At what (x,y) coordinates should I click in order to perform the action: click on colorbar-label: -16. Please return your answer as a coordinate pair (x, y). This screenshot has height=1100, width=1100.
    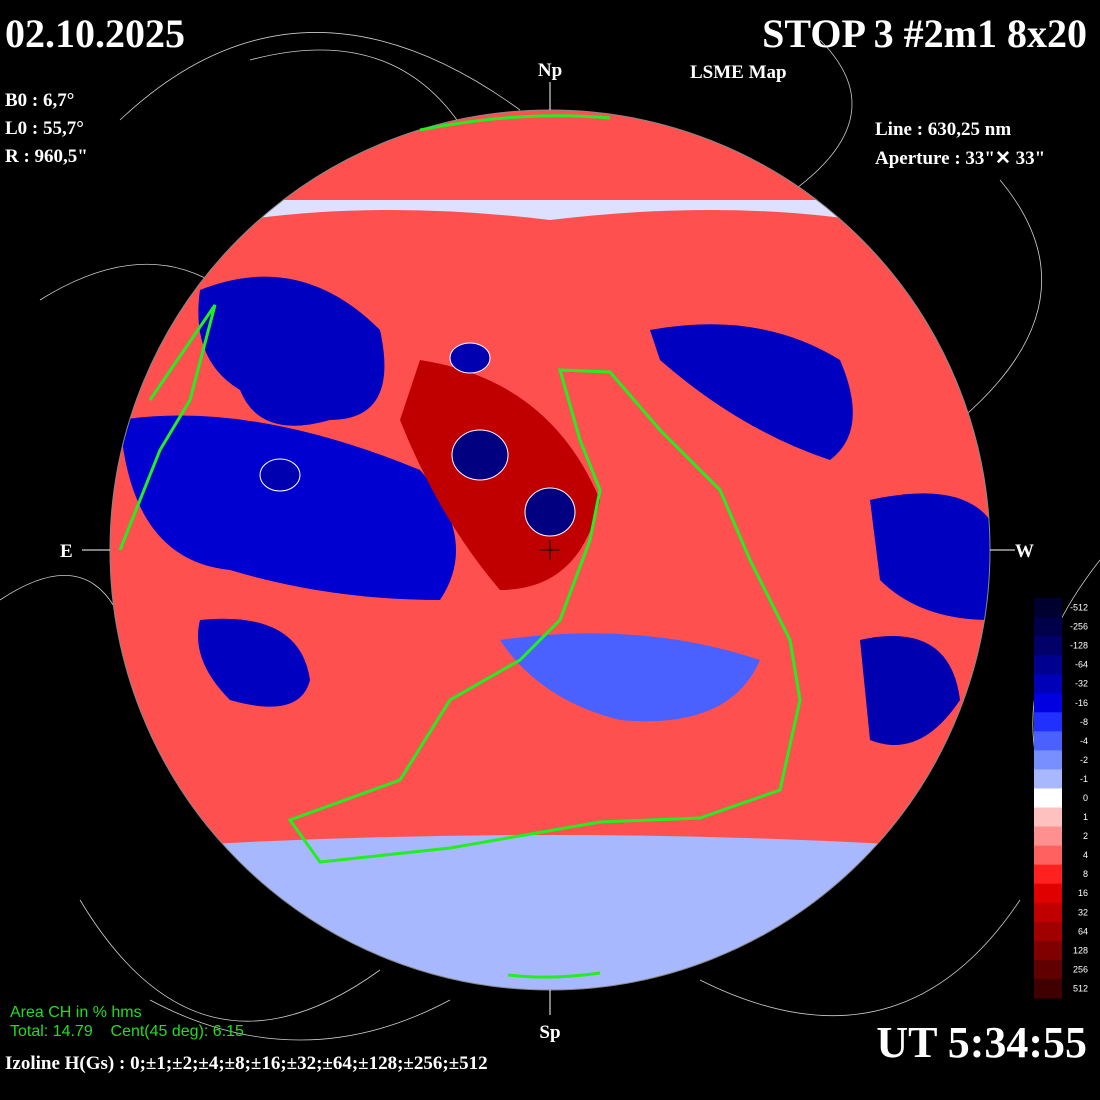
    Looking at the image, I should click on (1081, 703).